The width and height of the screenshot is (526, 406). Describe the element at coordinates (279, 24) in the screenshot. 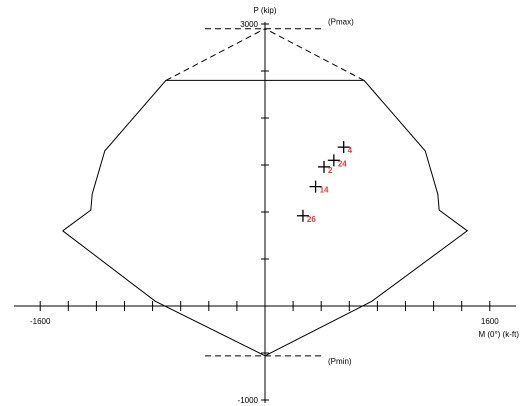

I see `pmax-marker: (Pmax)` at that location.